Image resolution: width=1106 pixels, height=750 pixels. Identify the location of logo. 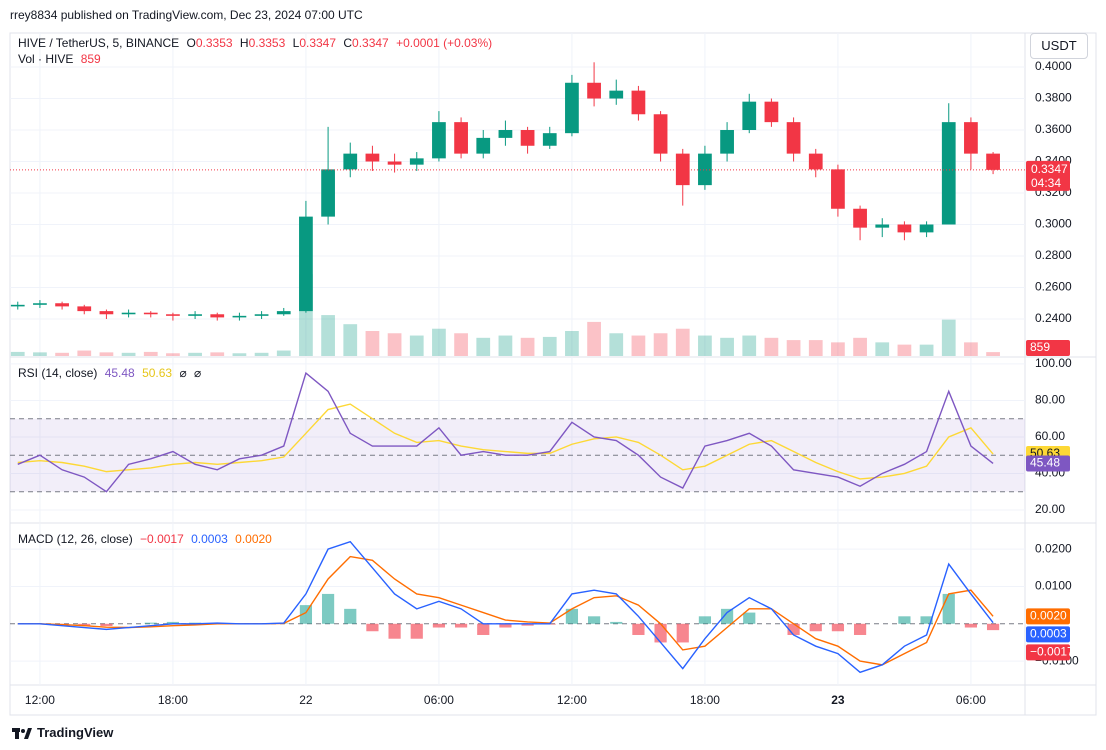
(22, 733).